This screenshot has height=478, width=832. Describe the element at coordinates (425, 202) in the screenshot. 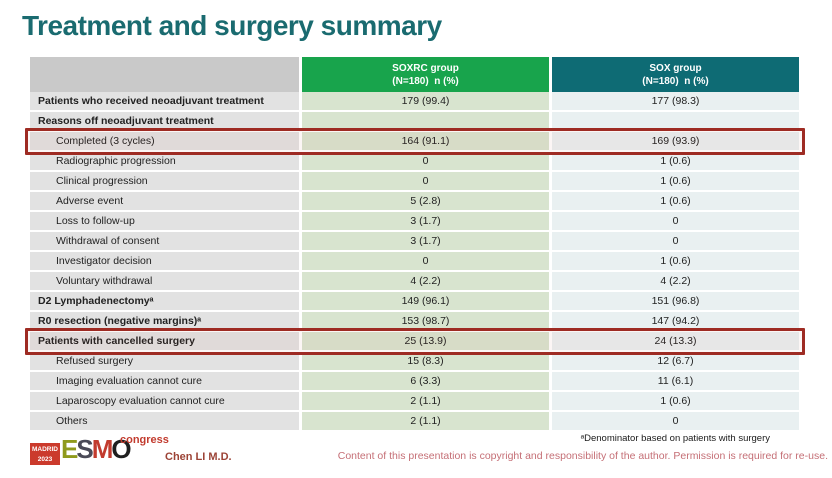

I see `soxrc-value: 5 (2.8)` at that location.